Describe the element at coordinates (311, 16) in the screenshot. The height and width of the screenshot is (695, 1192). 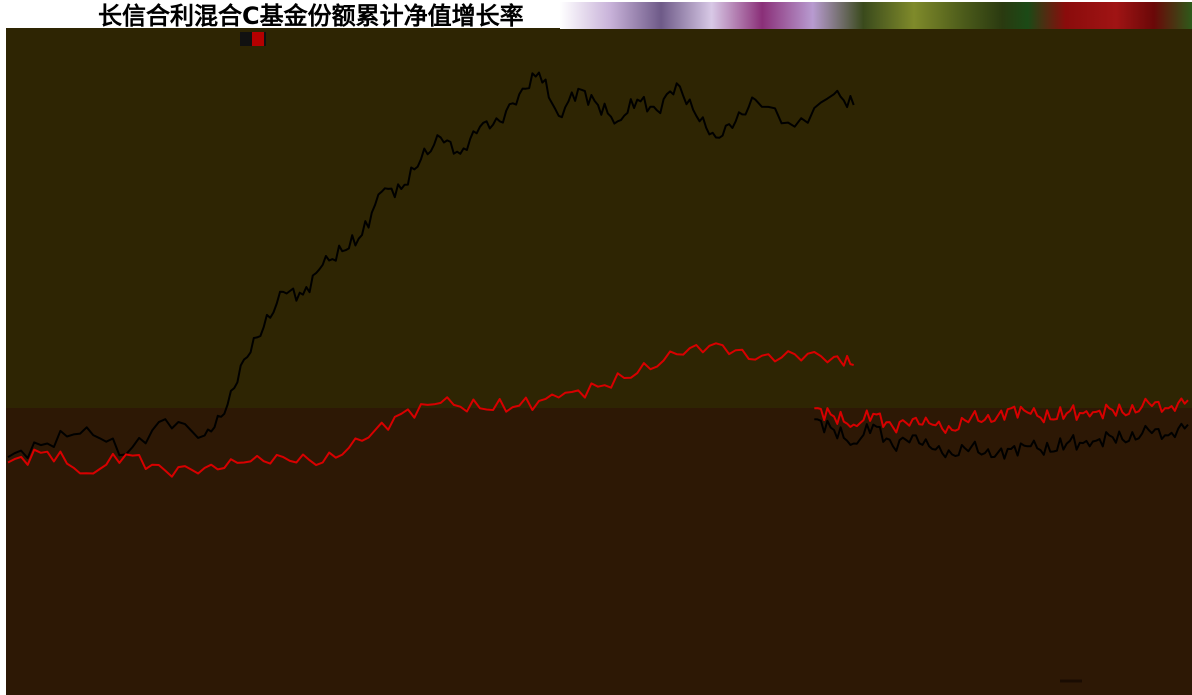
I see `chart-title: 长信合利混合C基金份额累计净值增长率` at that location.